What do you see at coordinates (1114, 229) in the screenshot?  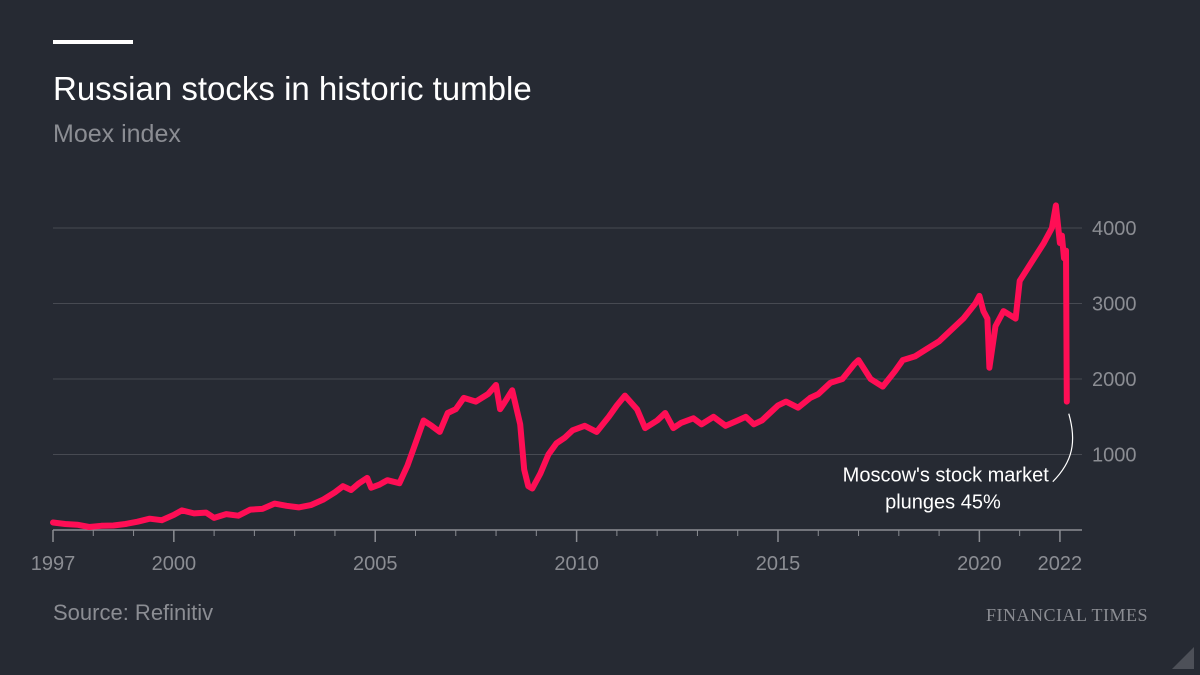 I see `y-tick-label: 4000` at bounding box center [1114, 229].